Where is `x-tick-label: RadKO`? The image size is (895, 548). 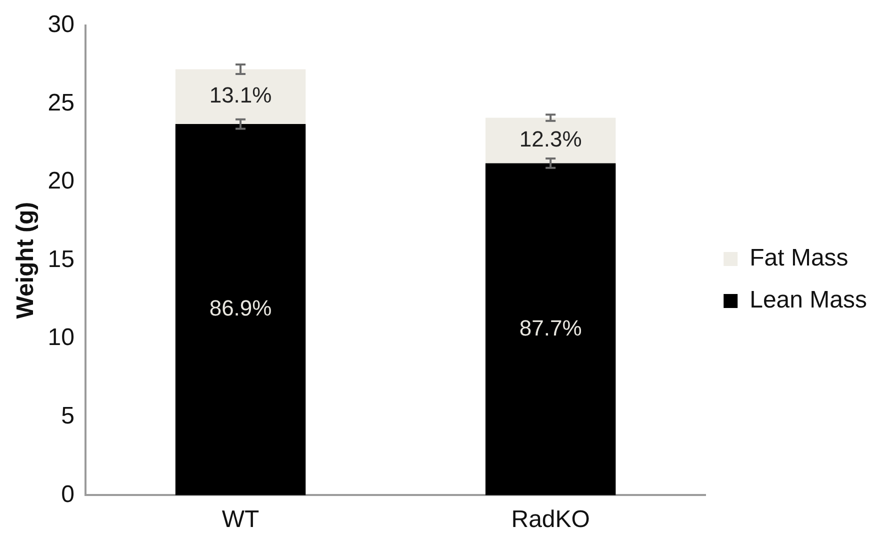
x-tick-label: RadKO is located at coordinates (550, 520).